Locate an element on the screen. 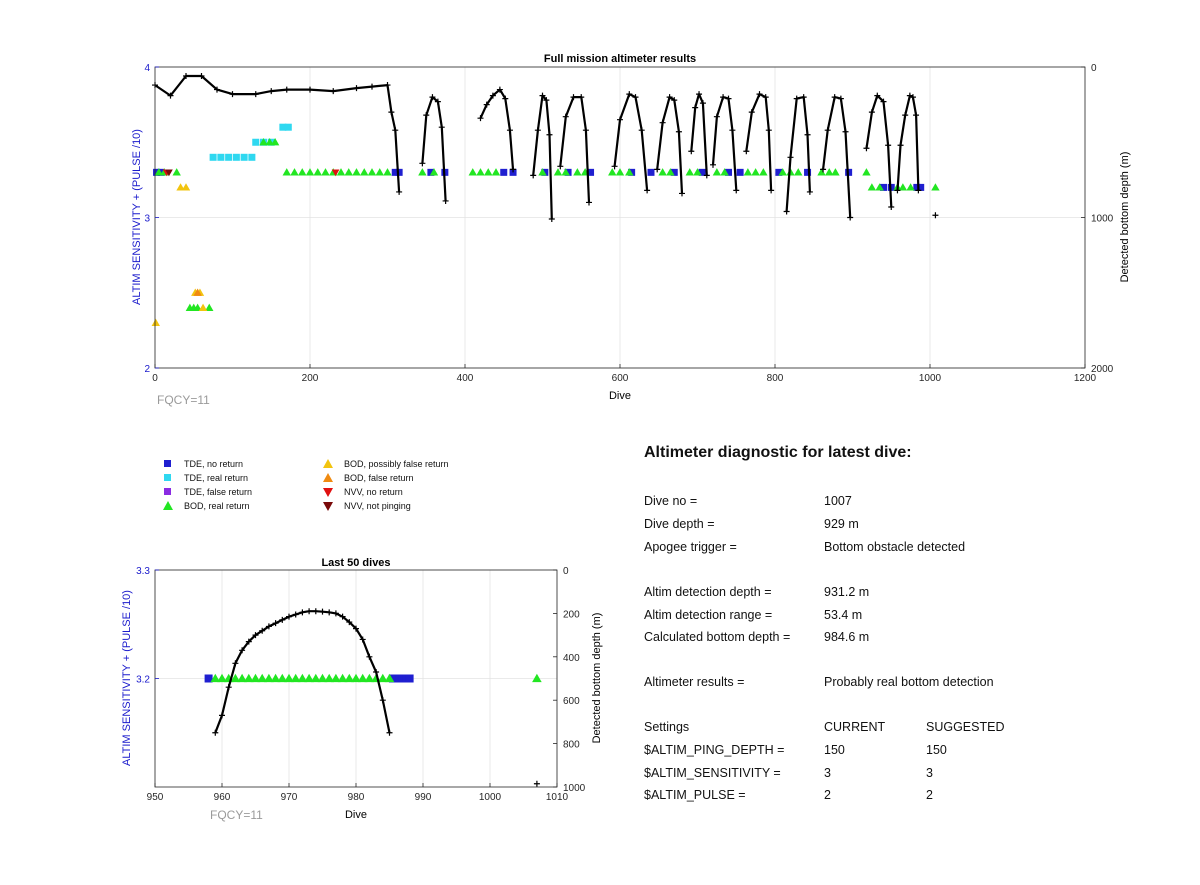  diag-value: 53.4 m is located at coordinates (843, 615).